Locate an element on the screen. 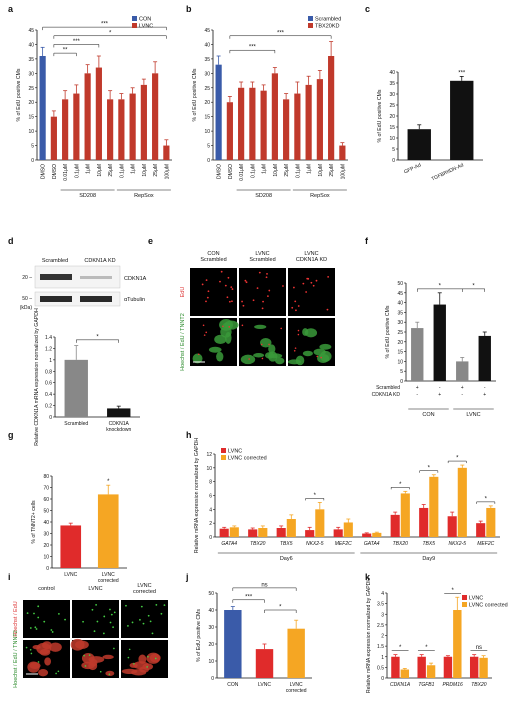  blot-membrane is located at coordinates (77, 299).